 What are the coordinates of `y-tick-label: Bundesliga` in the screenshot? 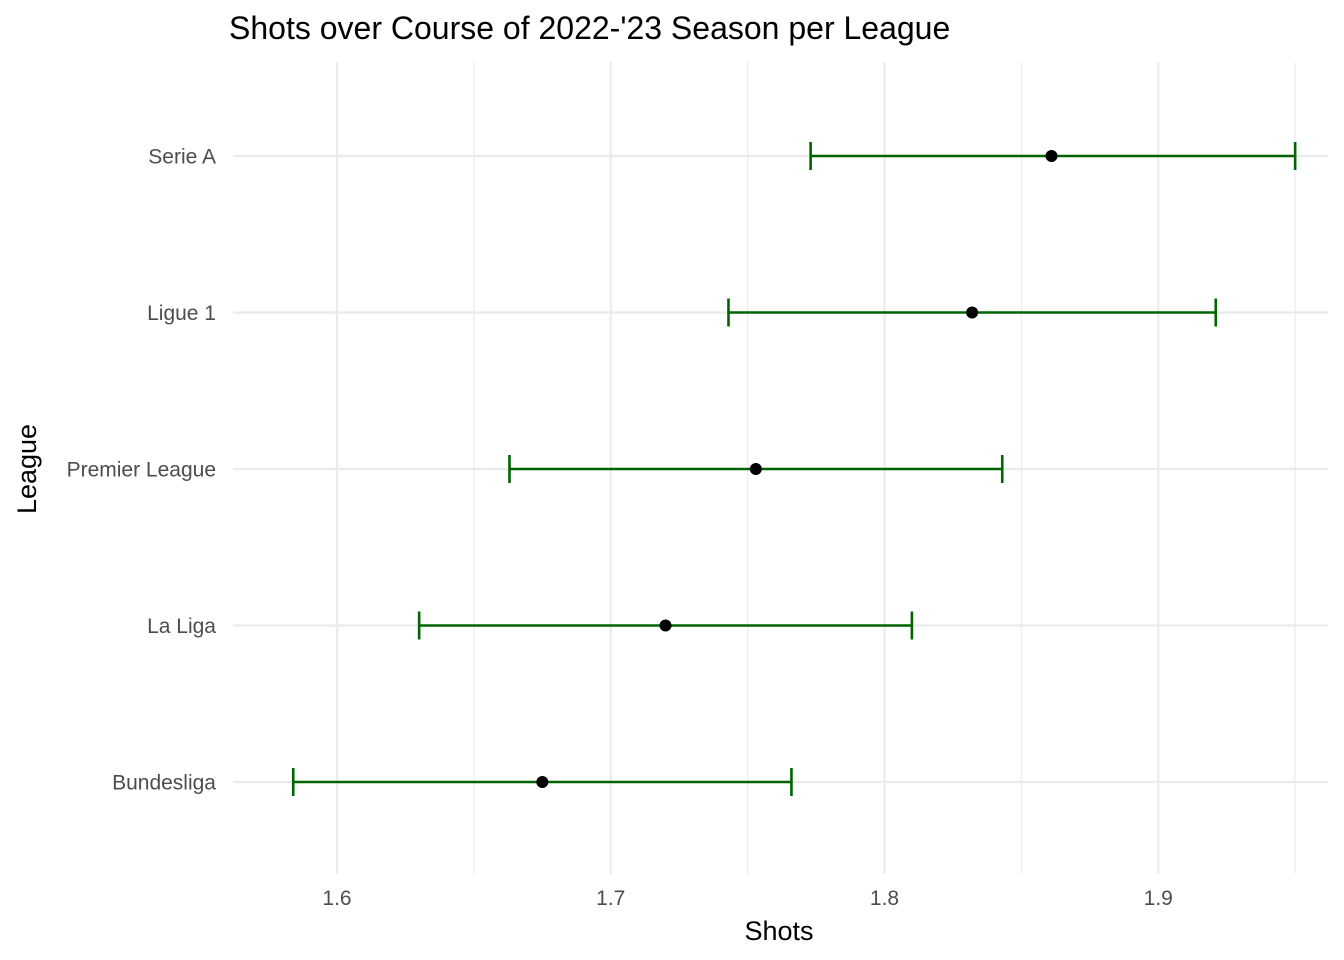 It's located at (164, 783).